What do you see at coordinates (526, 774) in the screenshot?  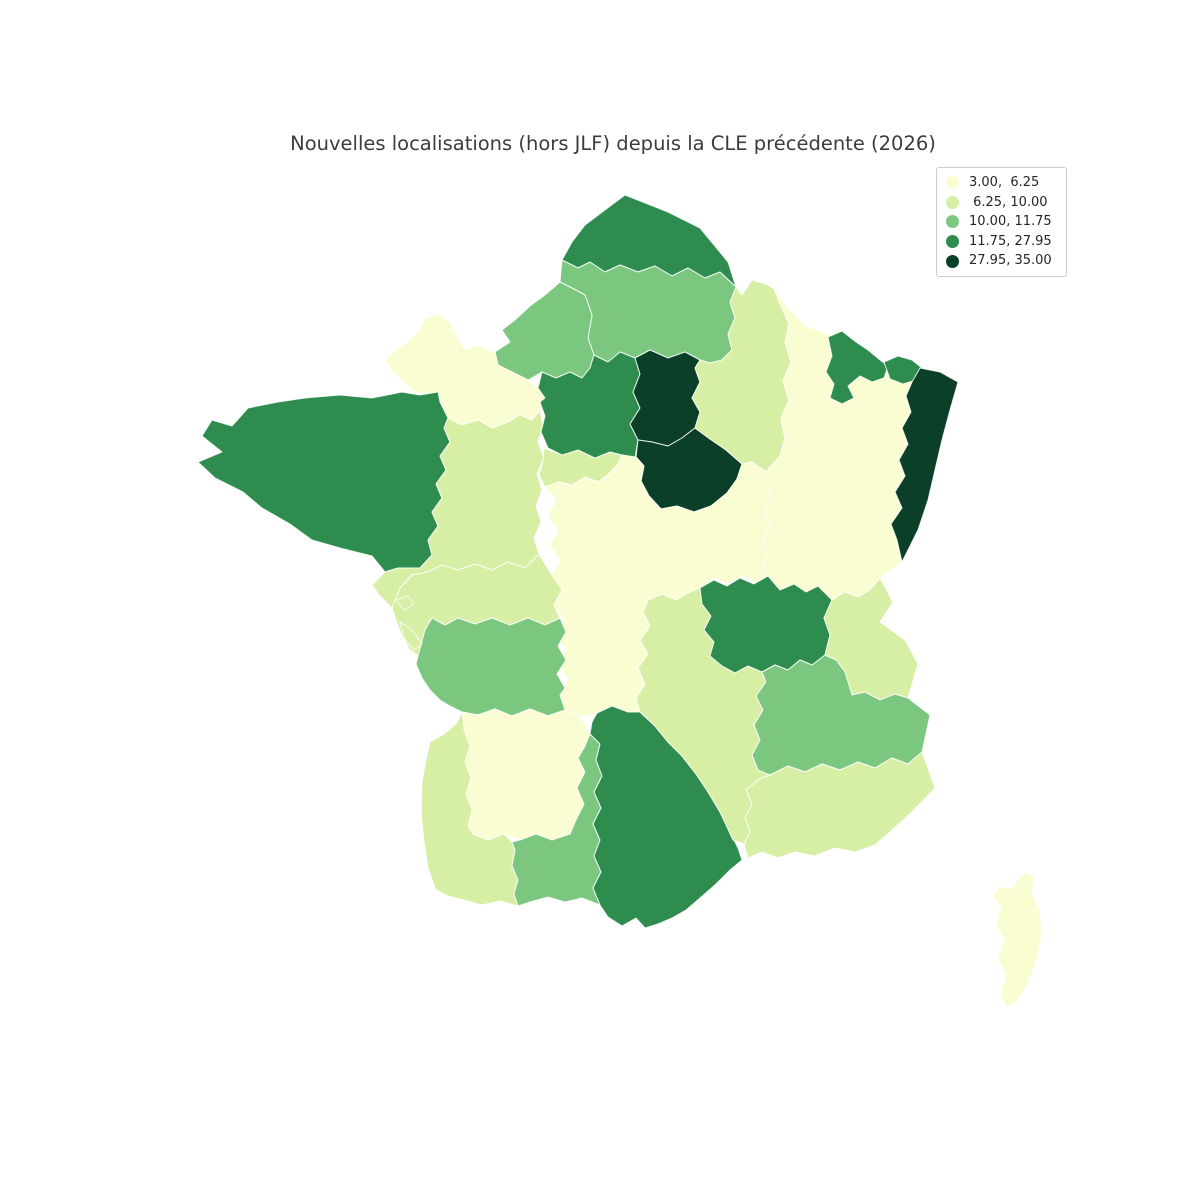 I see `map-region-quercy` at bounding box center [526, 774].